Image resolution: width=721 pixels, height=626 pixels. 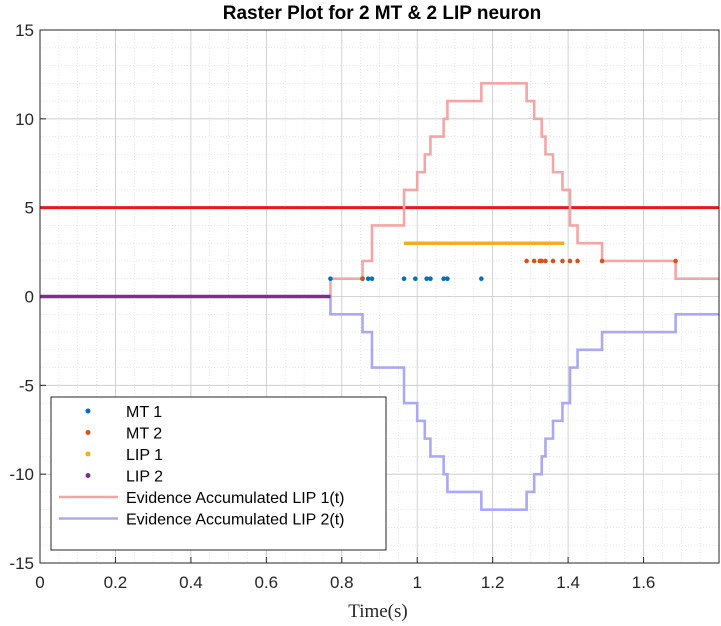 What do you see at coordinates (235, 520) in the screenshot?
I see `legend-label-evidence-accumulated-lip-2-t: Evidence Accumulated LIP 2(t)` at bounding box center [235, 520].